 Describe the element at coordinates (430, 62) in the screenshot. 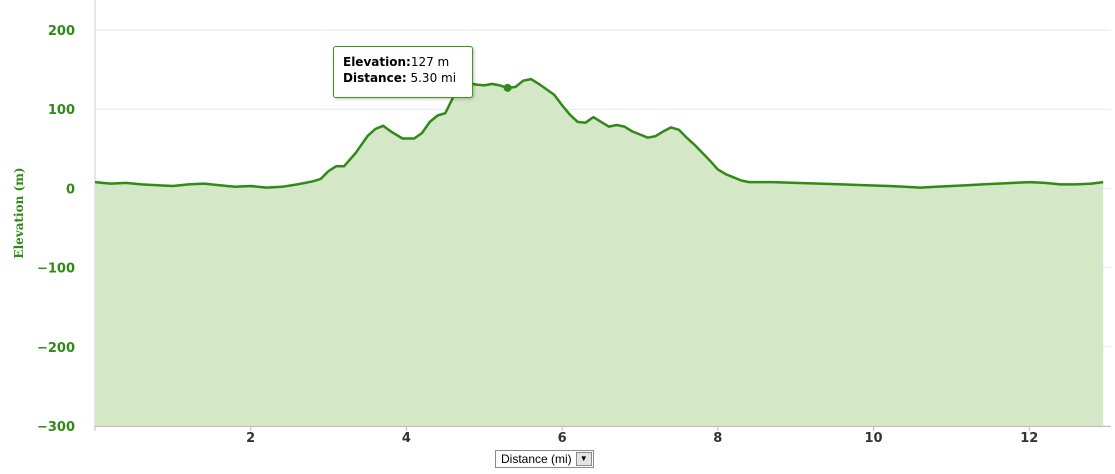

I see `tooltip-elevation-value: 127 m` at that location.